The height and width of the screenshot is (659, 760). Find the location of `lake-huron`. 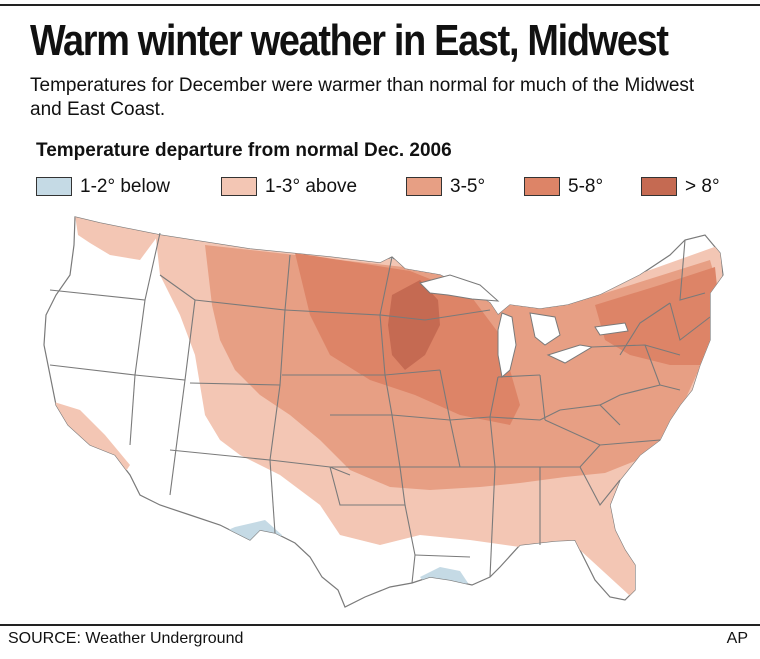

lake-huron is located at coordinates (545, 329).